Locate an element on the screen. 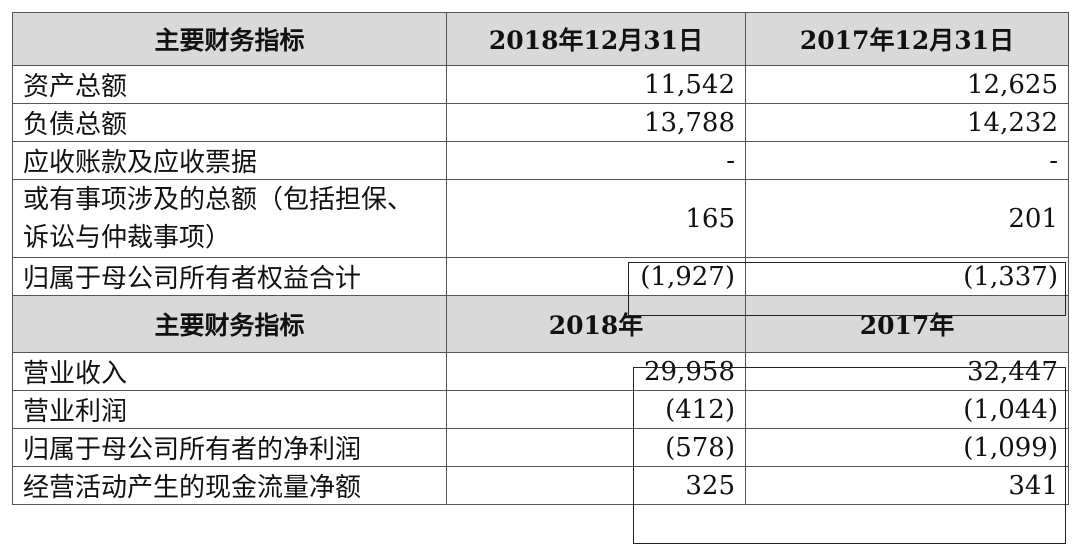 This screenshot has width=1080, height=549. header-cell: 2017年 is located at coordinates (907, 324).